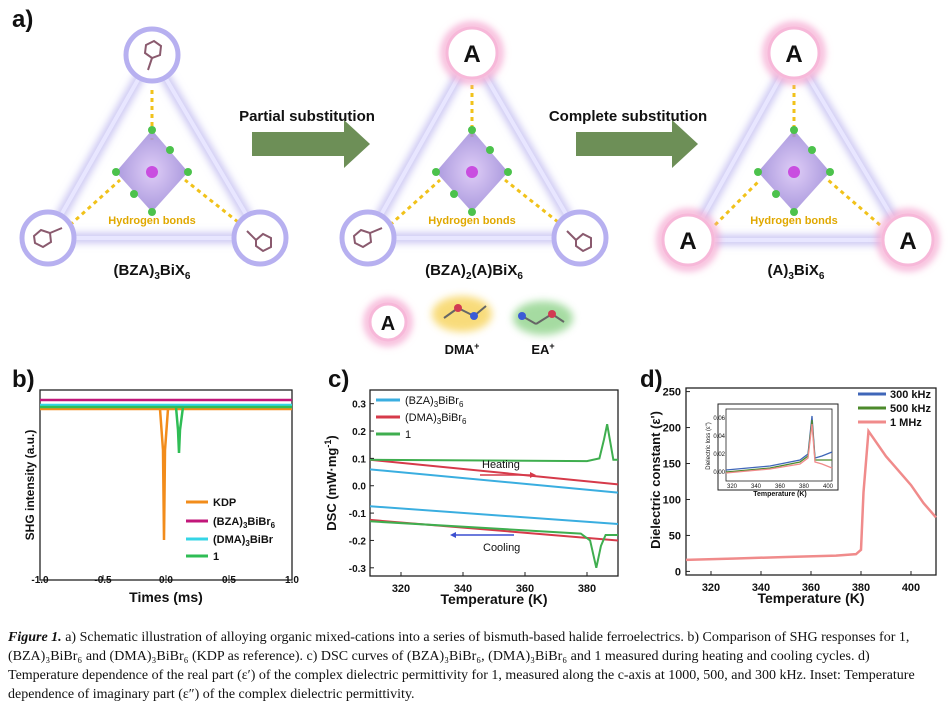  Describe the element at coordinates (224, 503) in the screenshot. I see `legend-kdp: KDP` at that location.